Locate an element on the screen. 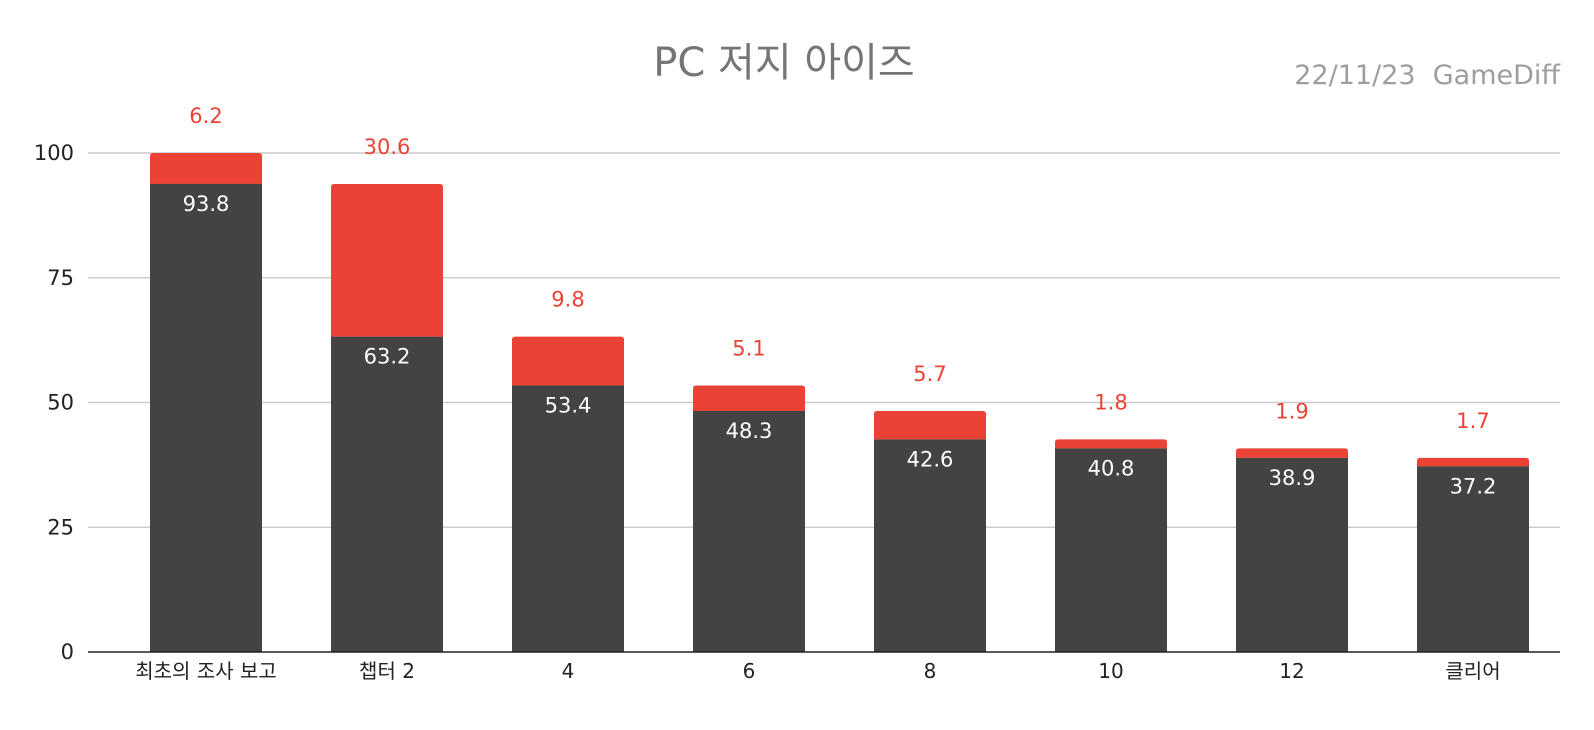 The height and width of the screenshot is (730, 1594). data-label-base: 48.3 is located at coordinates (749, 431).